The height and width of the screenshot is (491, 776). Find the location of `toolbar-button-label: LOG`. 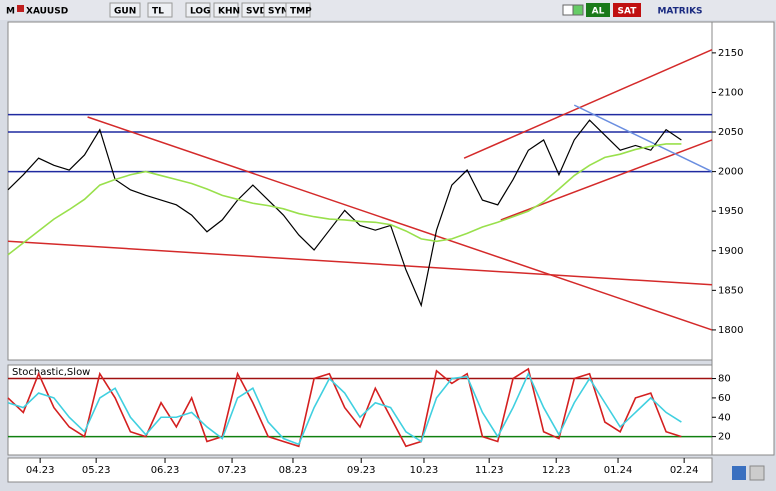

toolbar-button-label: LOG is located at coordinates (200, 12).